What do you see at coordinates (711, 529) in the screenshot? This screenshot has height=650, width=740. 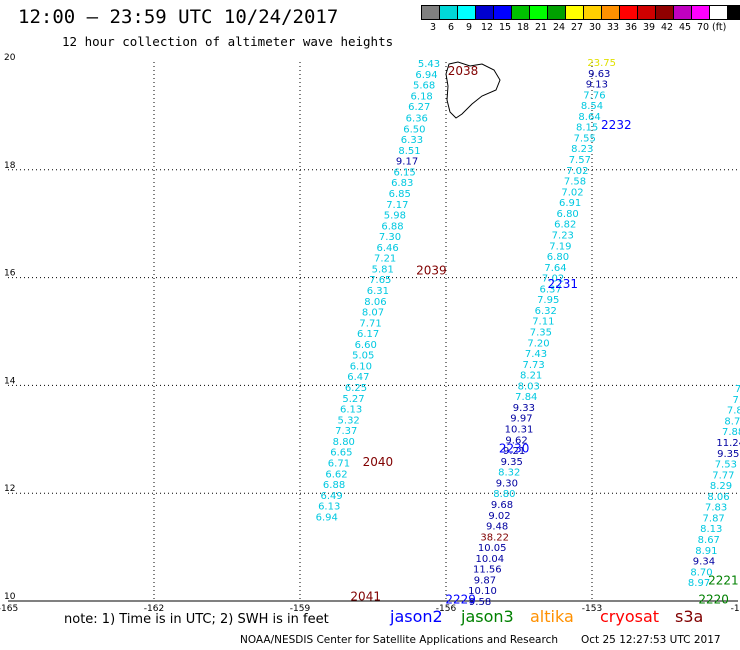 I see `wave-height-value: 8.13` at bounding box center [711, 529].